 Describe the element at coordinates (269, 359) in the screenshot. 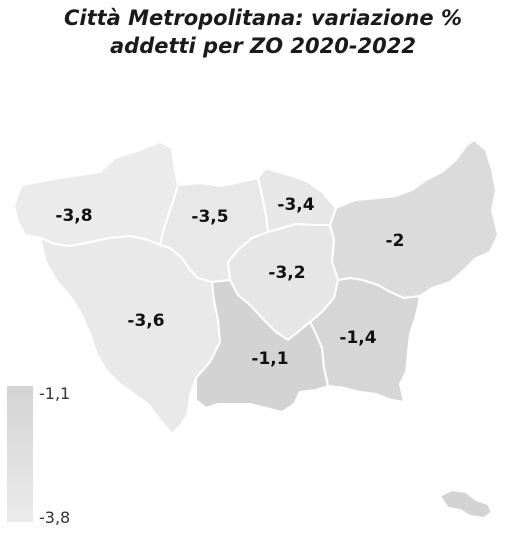

I see `zone-label-7: -1,1` at that location.